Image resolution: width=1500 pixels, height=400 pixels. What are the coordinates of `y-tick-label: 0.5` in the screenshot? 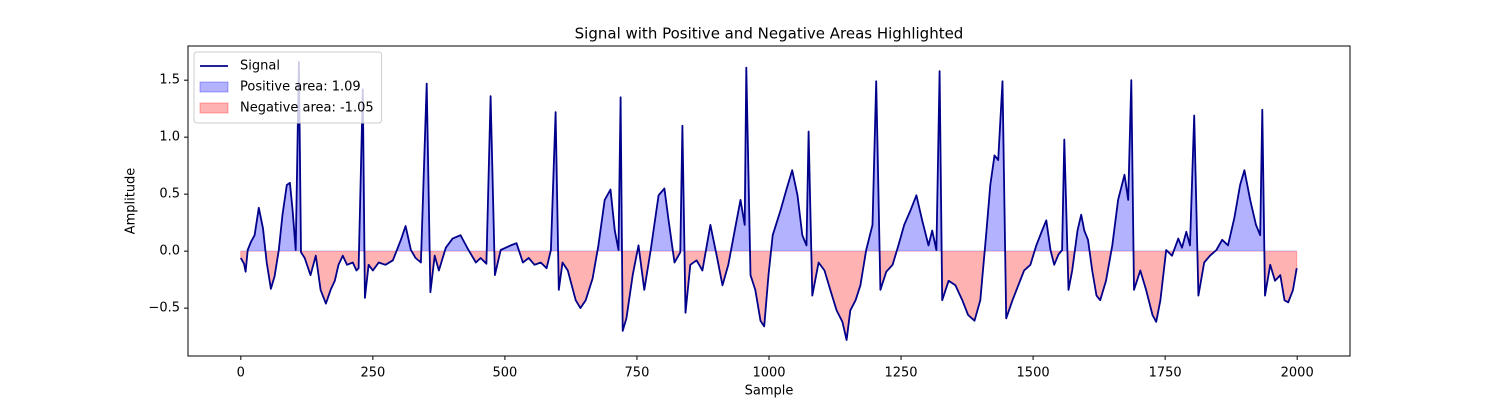 It's located at (169, 194).